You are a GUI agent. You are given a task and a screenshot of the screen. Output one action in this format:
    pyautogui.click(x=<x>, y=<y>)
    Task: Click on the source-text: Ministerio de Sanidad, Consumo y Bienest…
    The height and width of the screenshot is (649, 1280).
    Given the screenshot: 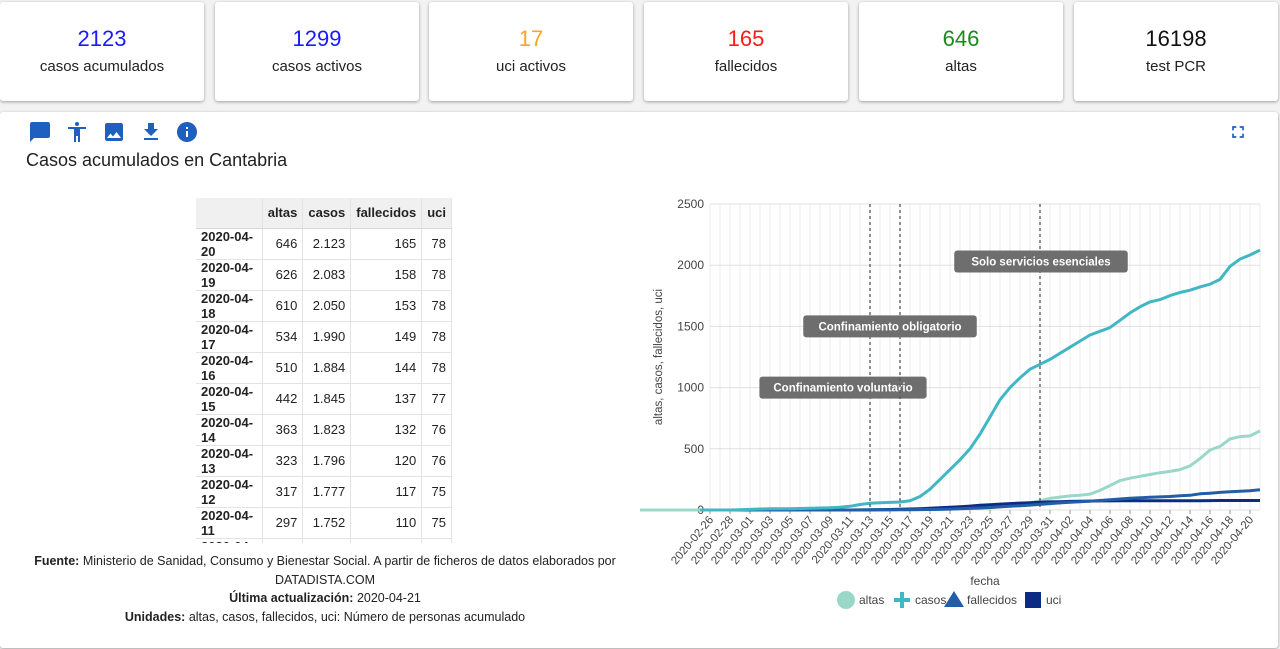 What is the action you would take?
    pyautogui.click(x=349, y=570)
    